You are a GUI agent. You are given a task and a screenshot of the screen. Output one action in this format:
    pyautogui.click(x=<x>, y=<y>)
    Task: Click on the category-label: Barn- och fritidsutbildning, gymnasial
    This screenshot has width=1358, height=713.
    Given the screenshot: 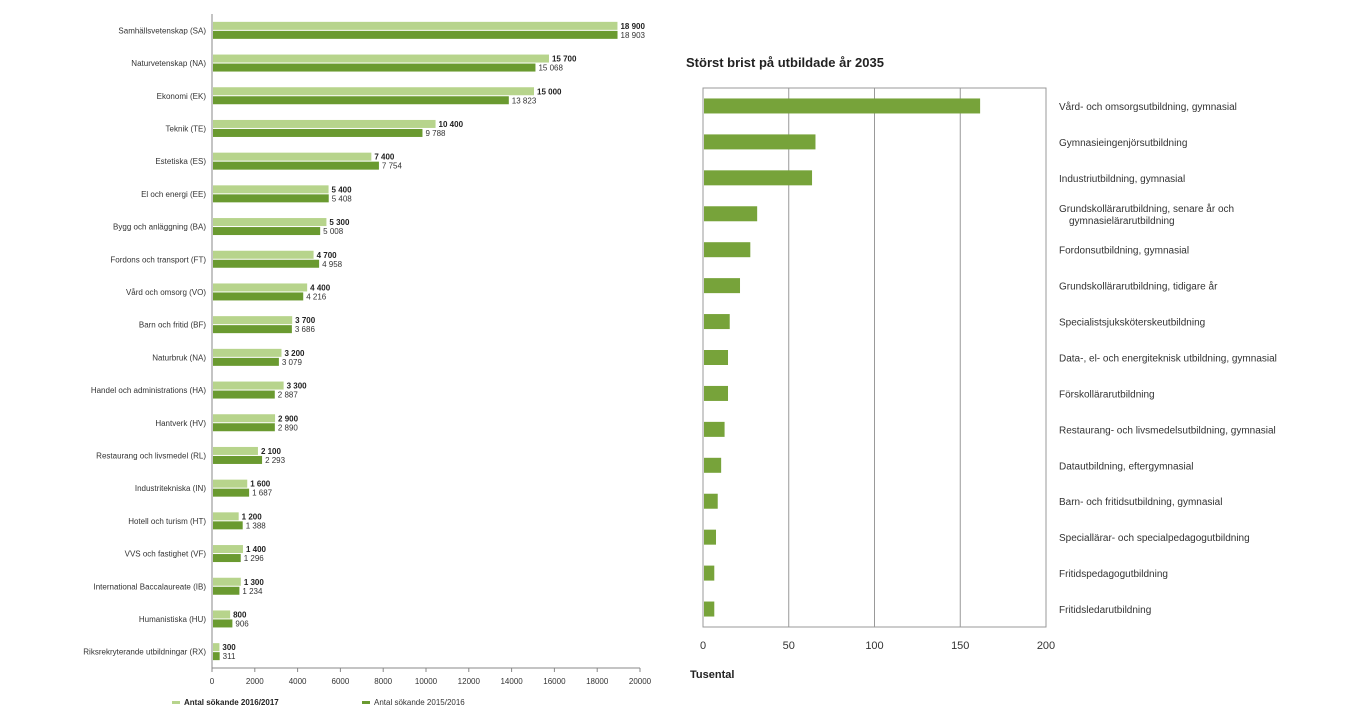 What is the action you would take?
    pyautogui.click(x=1140, y=502)
    